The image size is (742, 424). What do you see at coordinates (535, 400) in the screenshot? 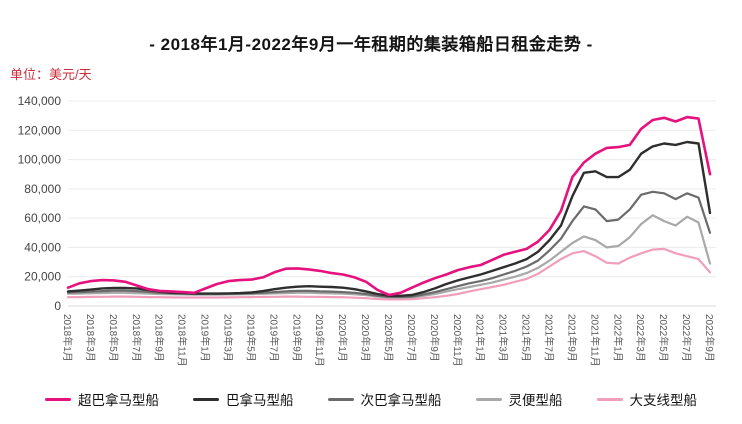
I see `legend-label: 灵便型船` at bounding box center [535, 400].